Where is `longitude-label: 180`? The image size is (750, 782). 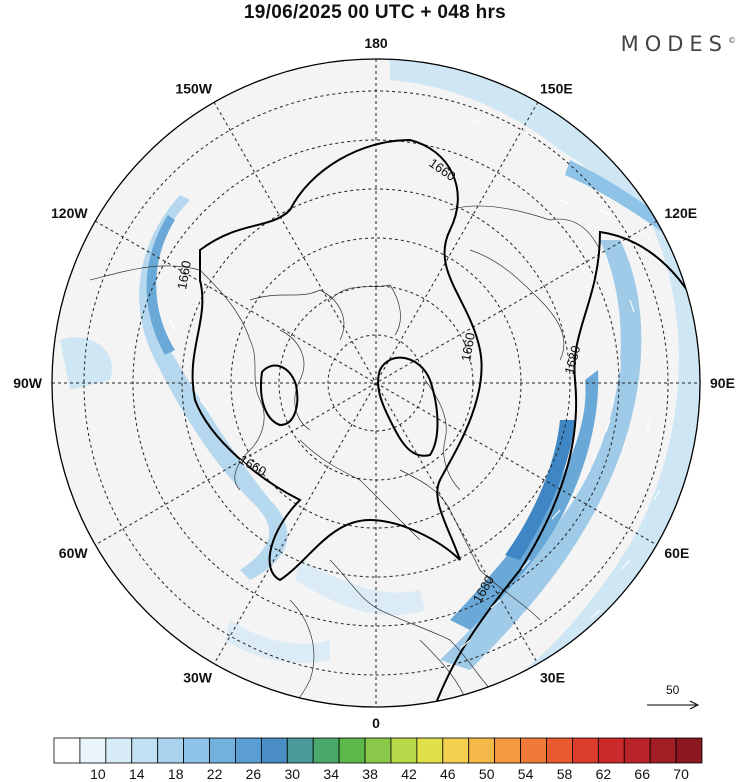
longitude-label: 180 is located at coordinates (376, 43).